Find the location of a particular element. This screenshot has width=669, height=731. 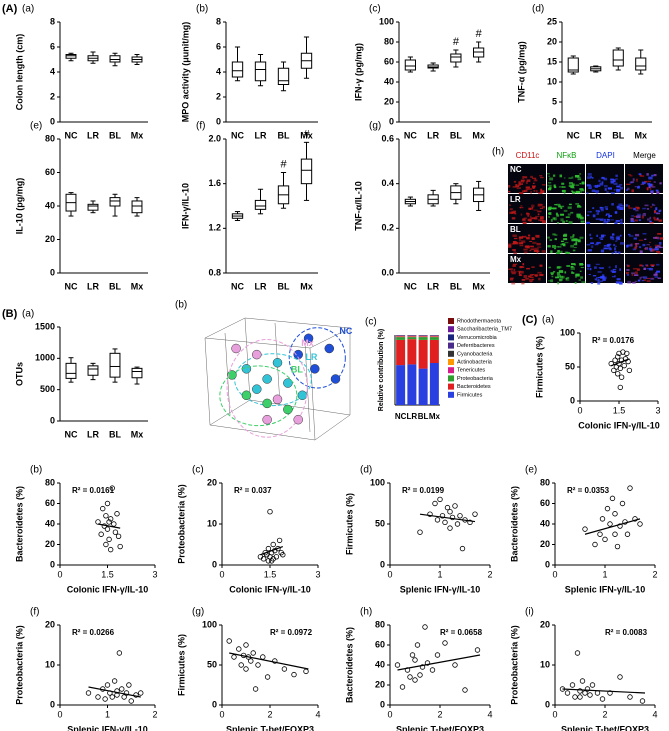

y-tick-label: 2 is located at coordinates (52, 96).